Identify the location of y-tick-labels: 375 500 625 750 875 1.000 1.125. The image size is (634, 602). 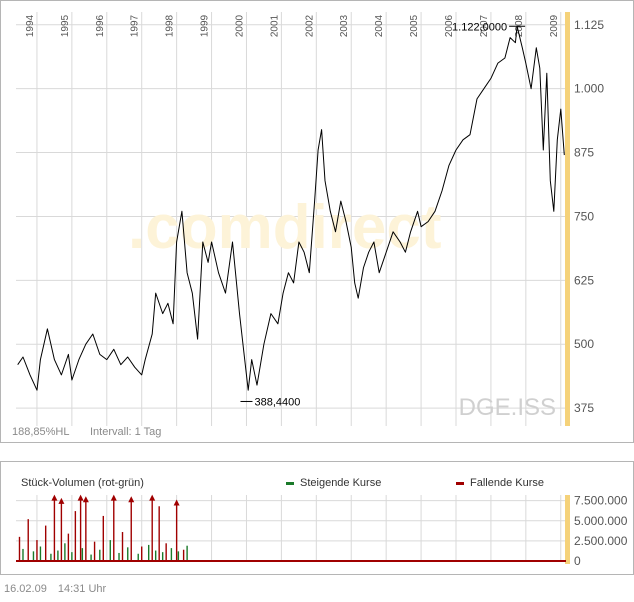
(589, 216).